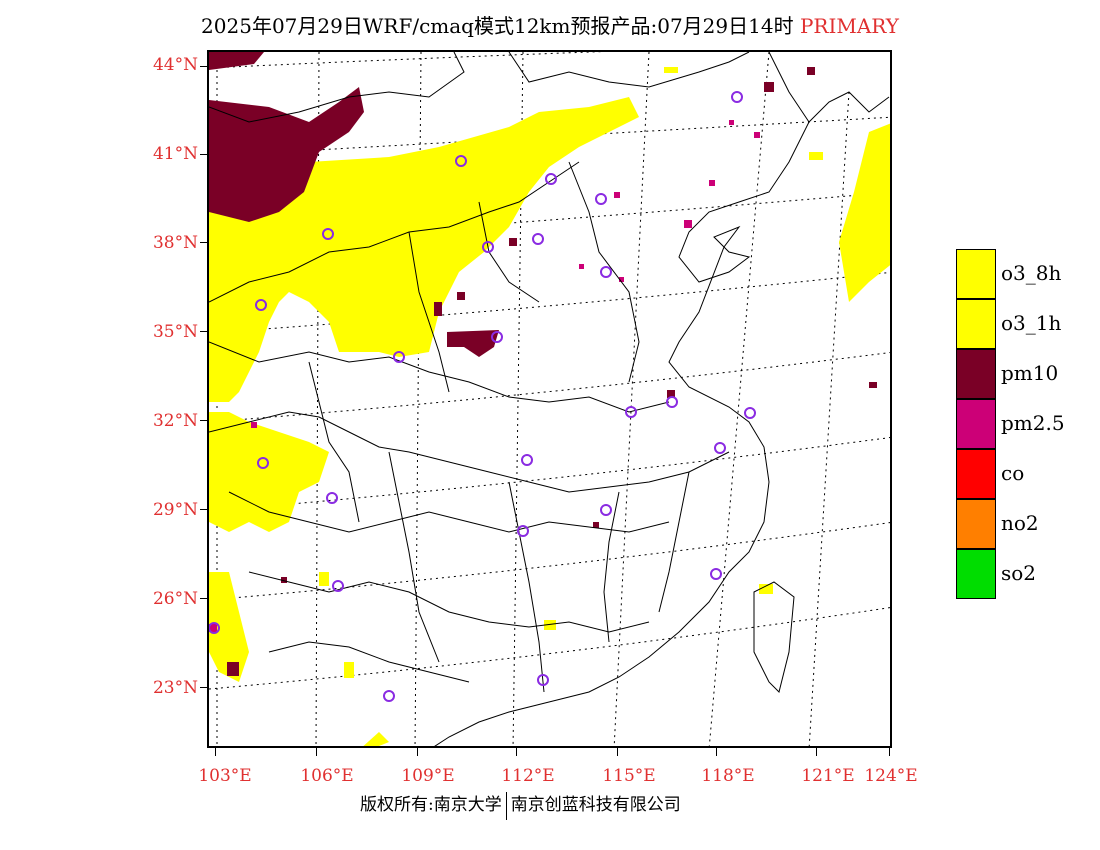 The width and height of the screenshot is (1100, 850). What do you see at coordinates (1026, 474) in the screenshot?
I see `legend-item-co: co` at bounding box center [1026, 474].